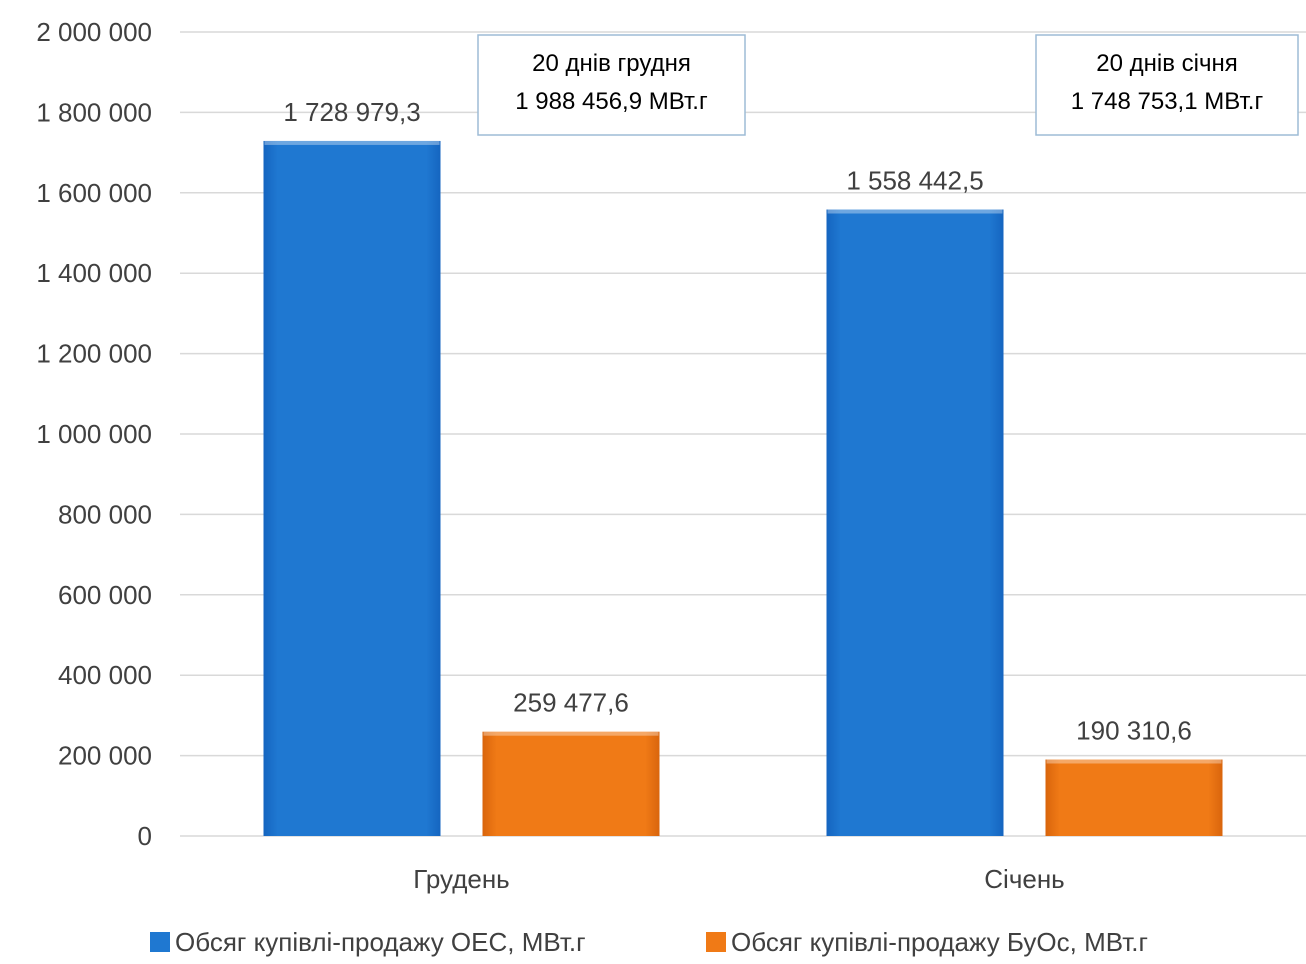 The width and height of the screenshot is (1306, 964). Describe the element at coordinates (94, 112) in the screenshot. I see `y-tick-label: 1 800 000` at that location.